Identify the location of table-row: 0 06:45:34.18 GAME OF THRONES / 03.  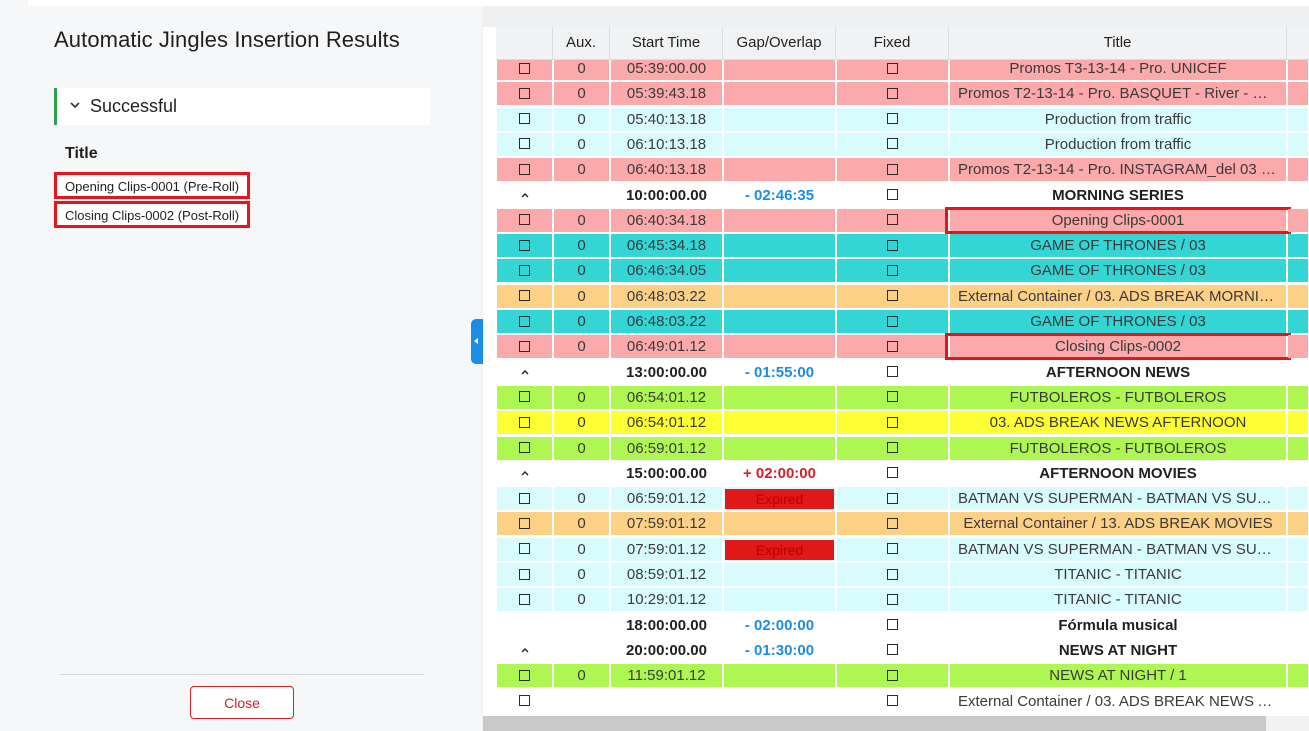
(902, 246).